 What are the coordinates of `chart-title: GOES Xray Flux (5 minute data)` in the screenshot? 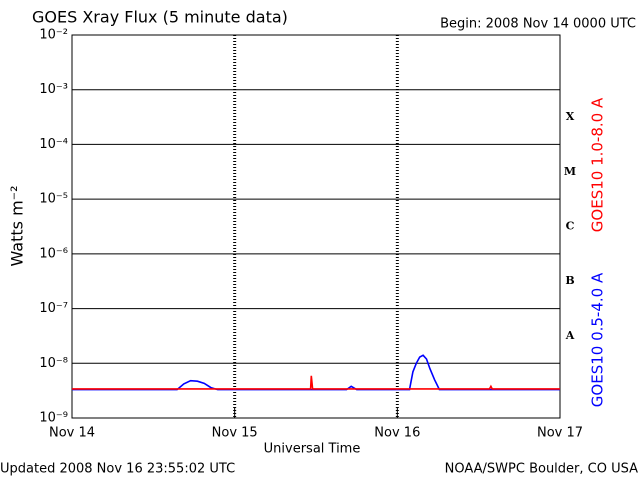 It's located at (160, 17).